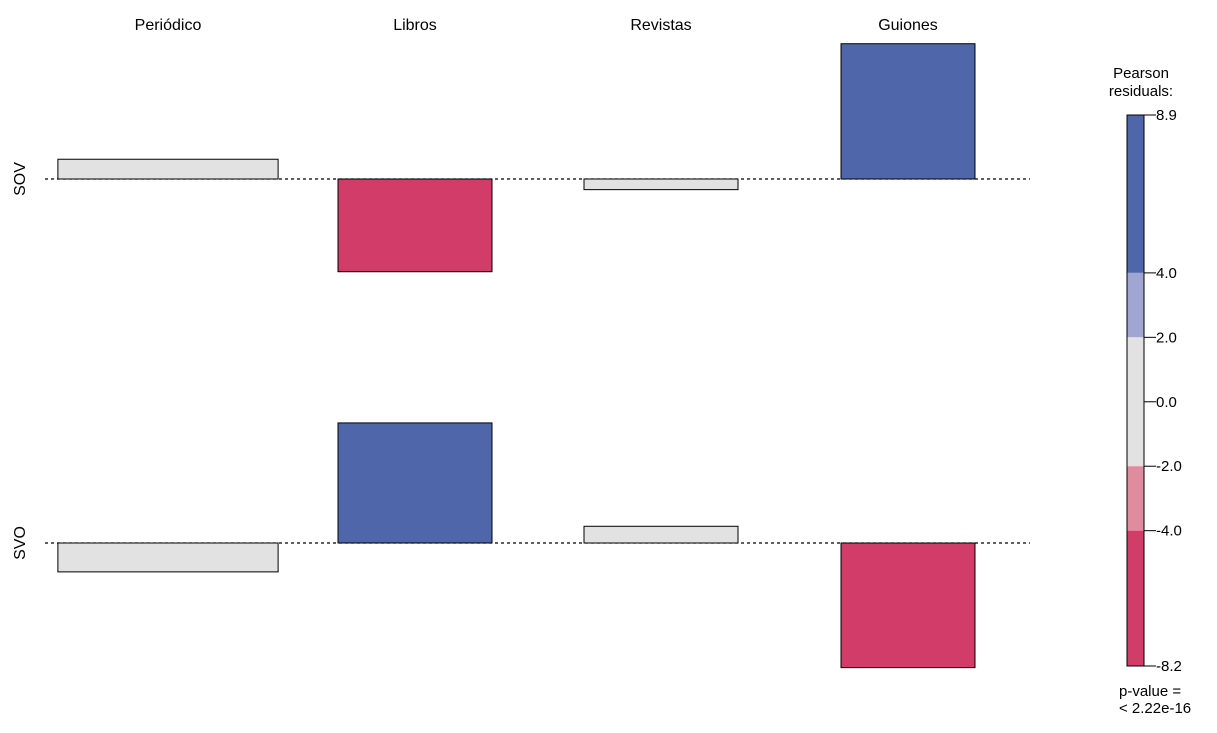 The height and width of the screenshot is (733, 1217). What do you see at coordinates (1166, 402) in the screenshot?
I see `legend-tick-label: 0.0` at bounding box center [1166, 402].